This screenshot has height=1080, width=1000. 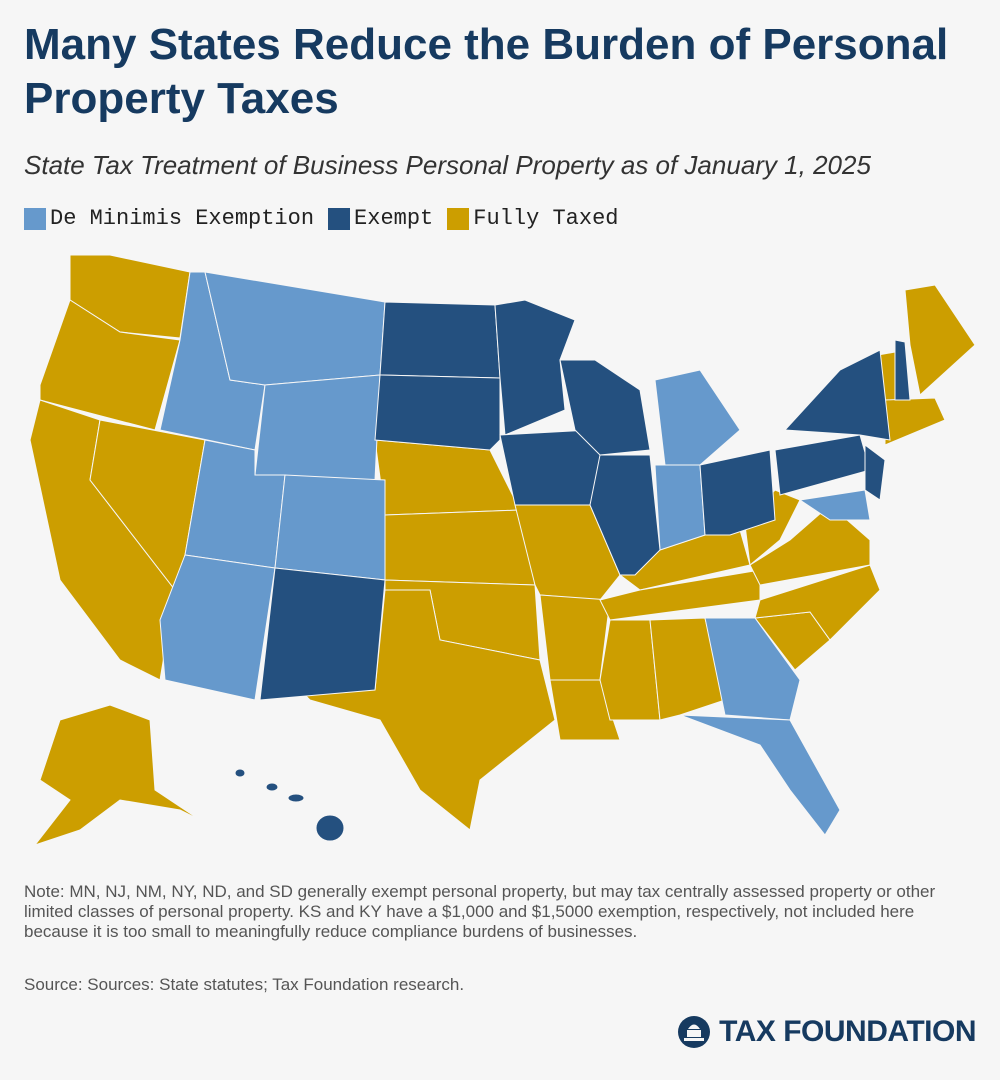 I want to click on legend-item: De Minimis Exemption, so click(x=169, y=218).